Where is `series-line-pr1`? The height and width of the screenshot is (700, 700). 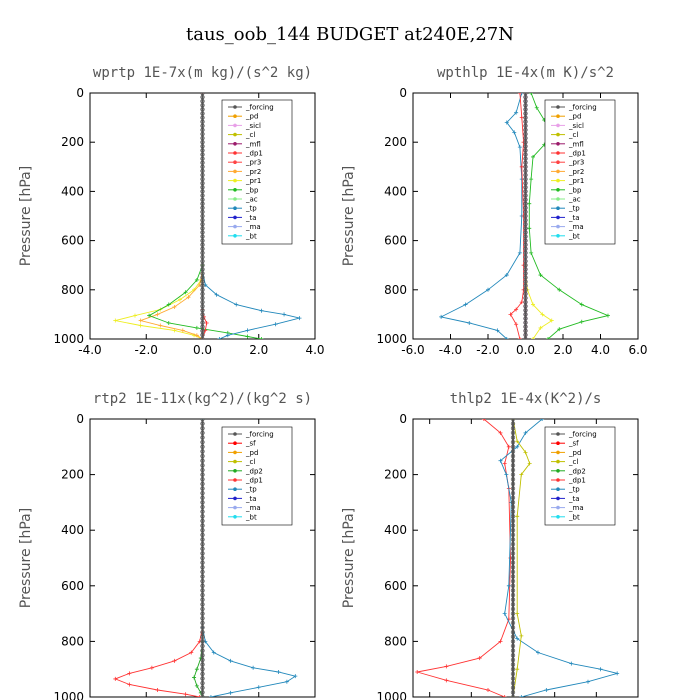
series-line-pr1 is located at coordinates (159, 216).